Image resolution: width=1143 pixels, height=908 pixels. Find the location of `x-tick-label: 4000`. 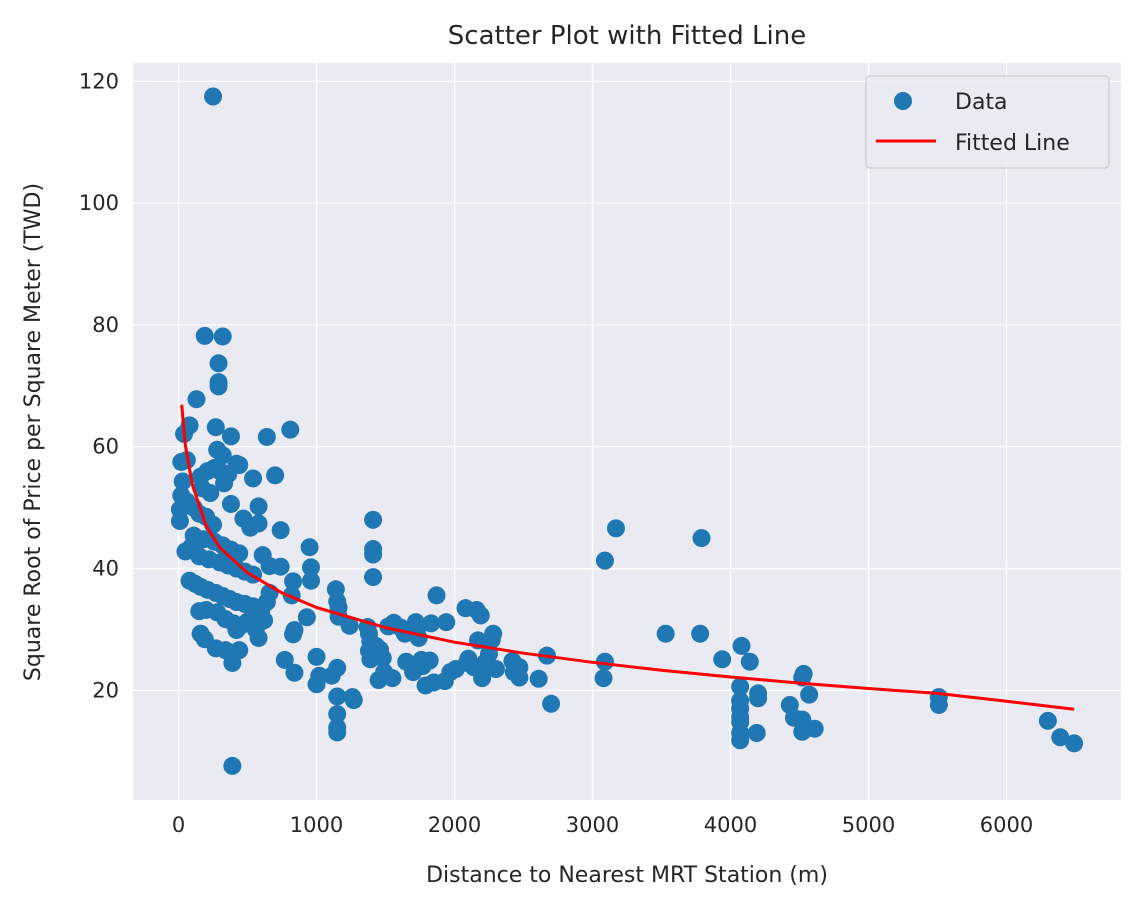

x-tick-label: 4000 is located at coordinates (730, 825).